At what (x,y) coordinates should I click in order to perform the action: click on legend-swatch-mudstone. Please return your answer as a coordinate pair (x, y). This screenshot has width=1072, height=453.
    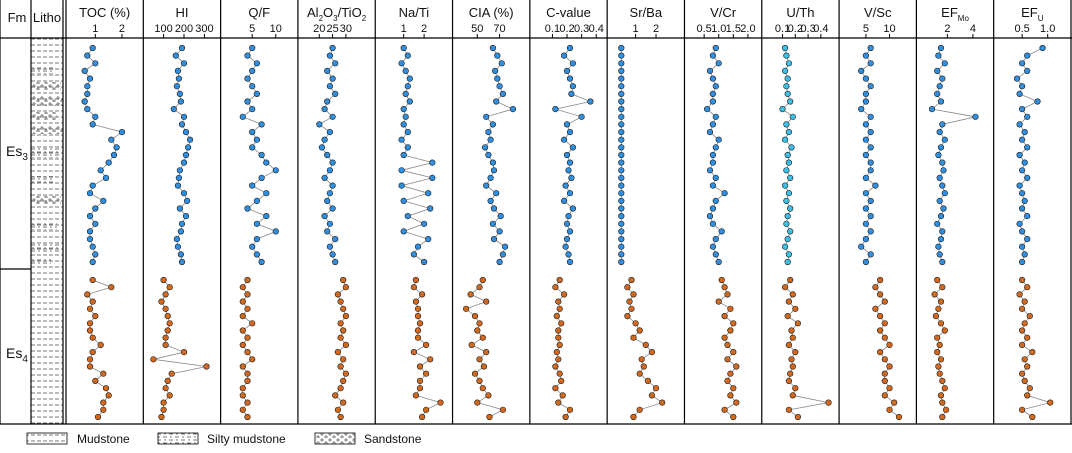
    Looking at the image, I should click on (47, 438).